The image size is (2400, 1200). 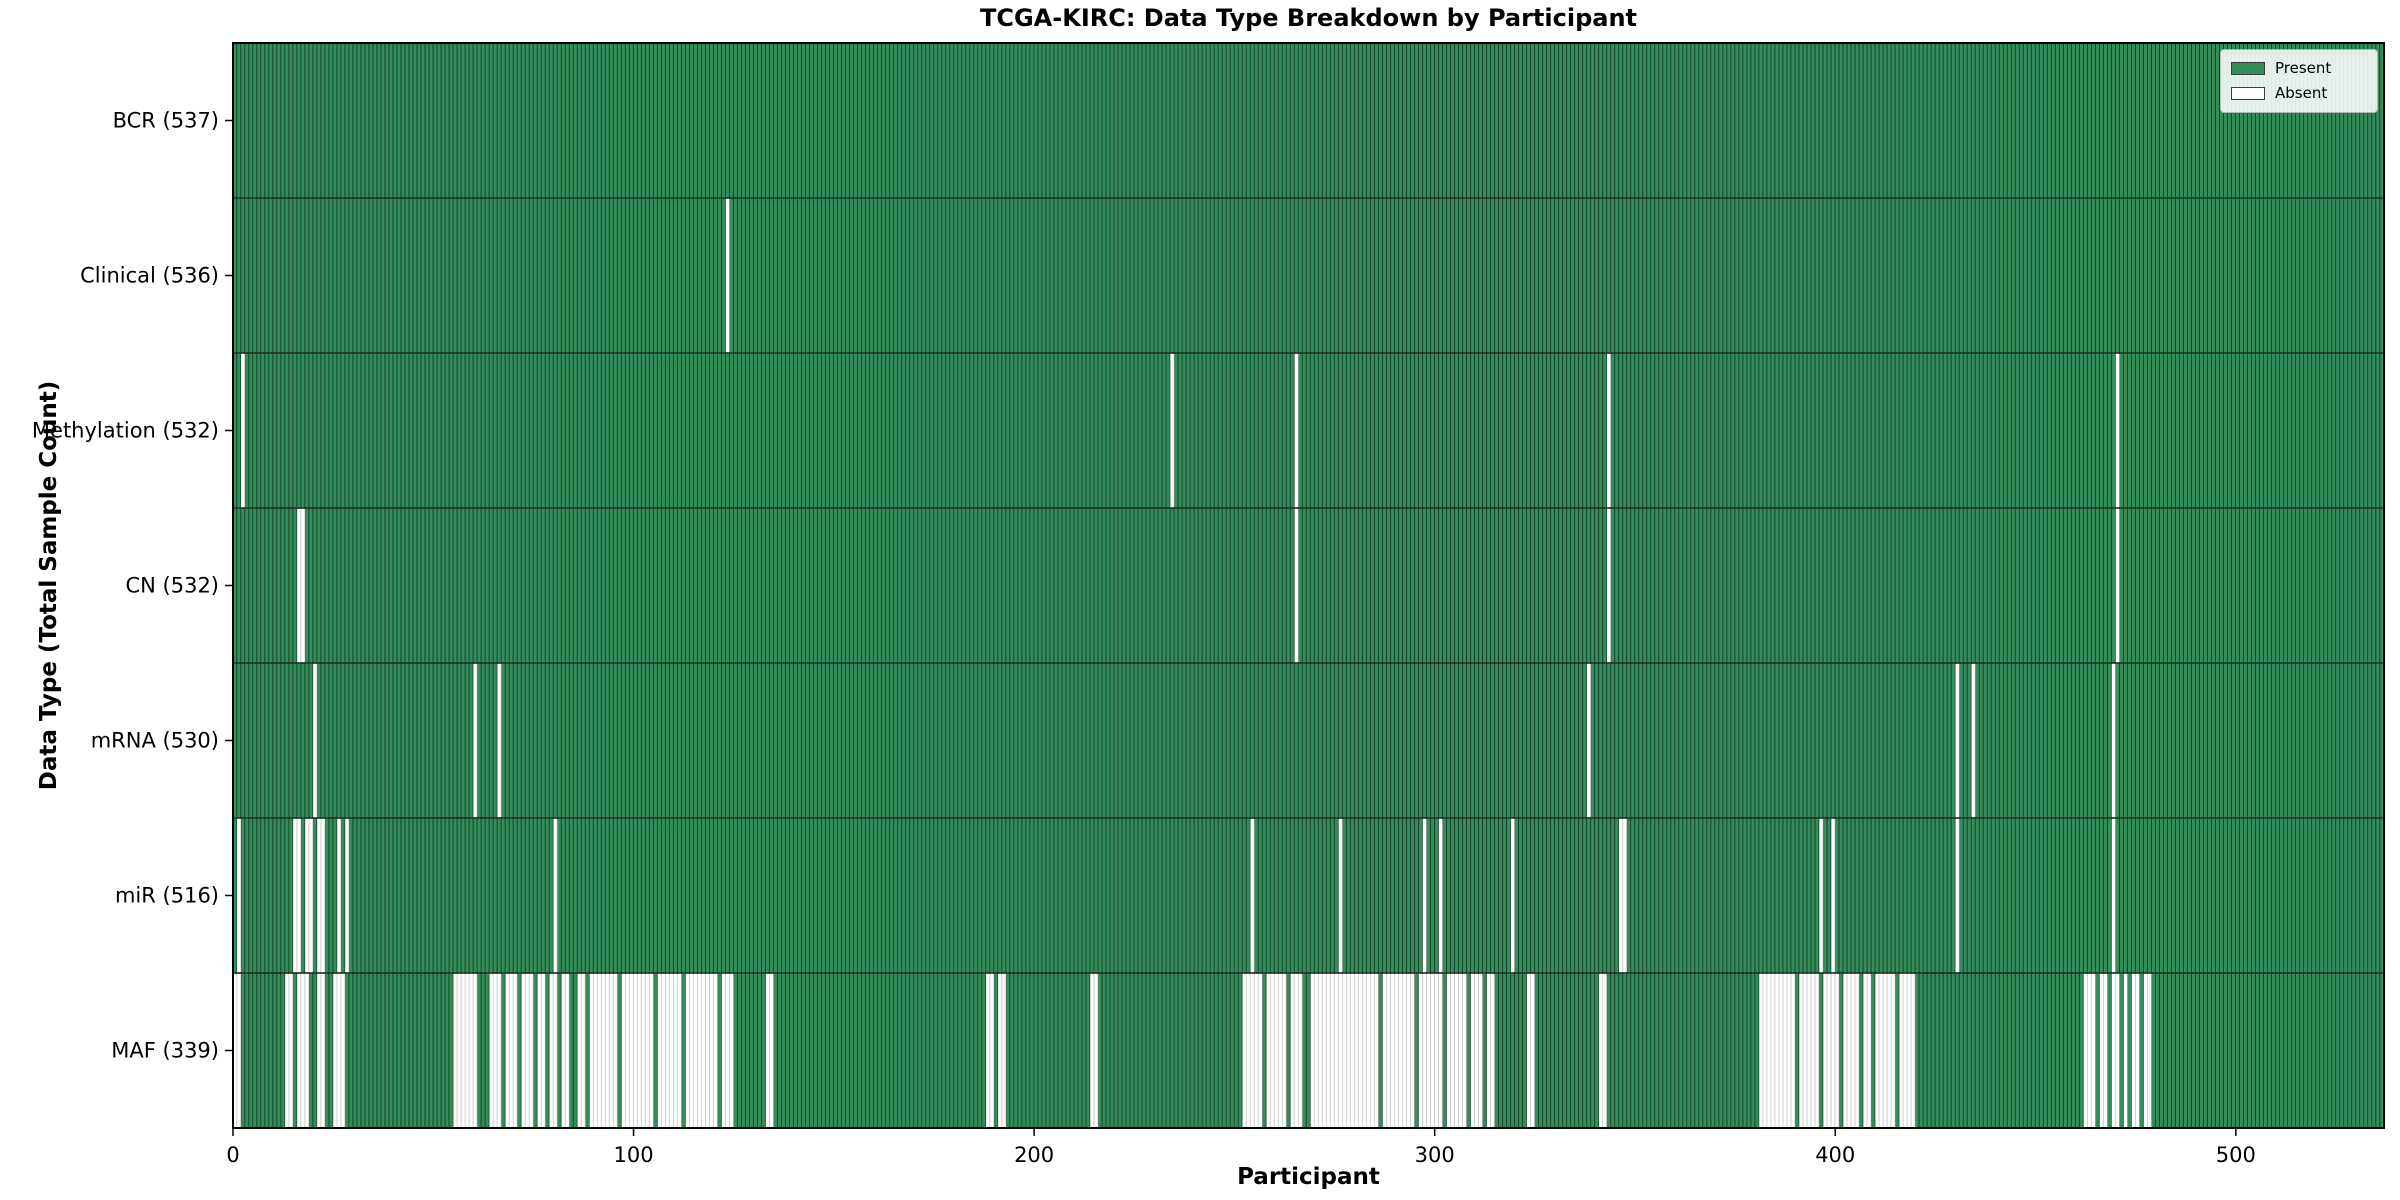 What do you see at coordinates (2248, 68) in the screenshot?
I see `present-swatch` at bounding box center [2248, 68].